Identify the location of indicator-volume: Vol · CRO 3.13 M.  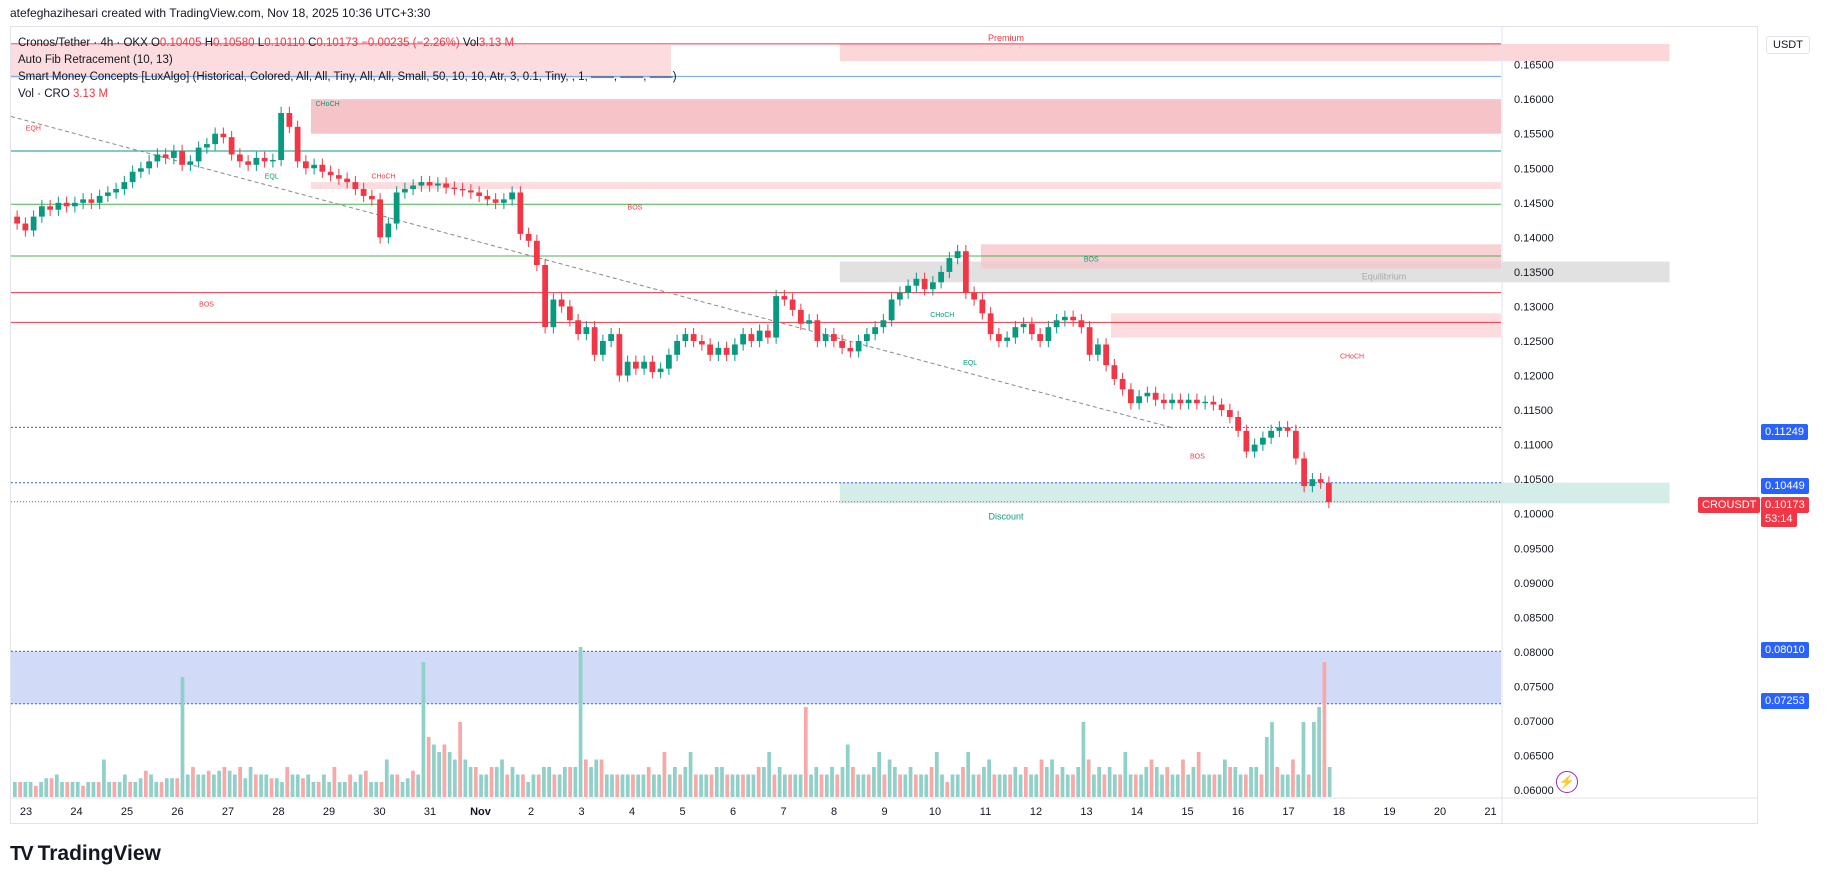
(347, 94).